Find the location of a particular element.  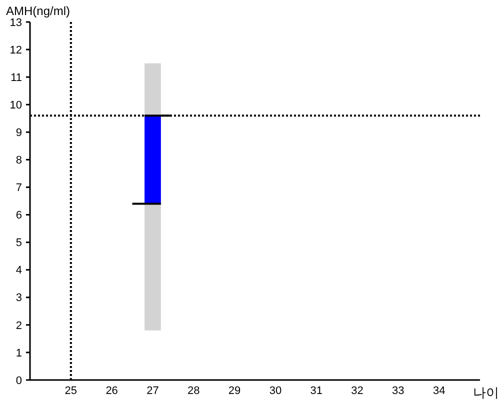

y-tick-label: 13 is located at coordinates (16, 22).